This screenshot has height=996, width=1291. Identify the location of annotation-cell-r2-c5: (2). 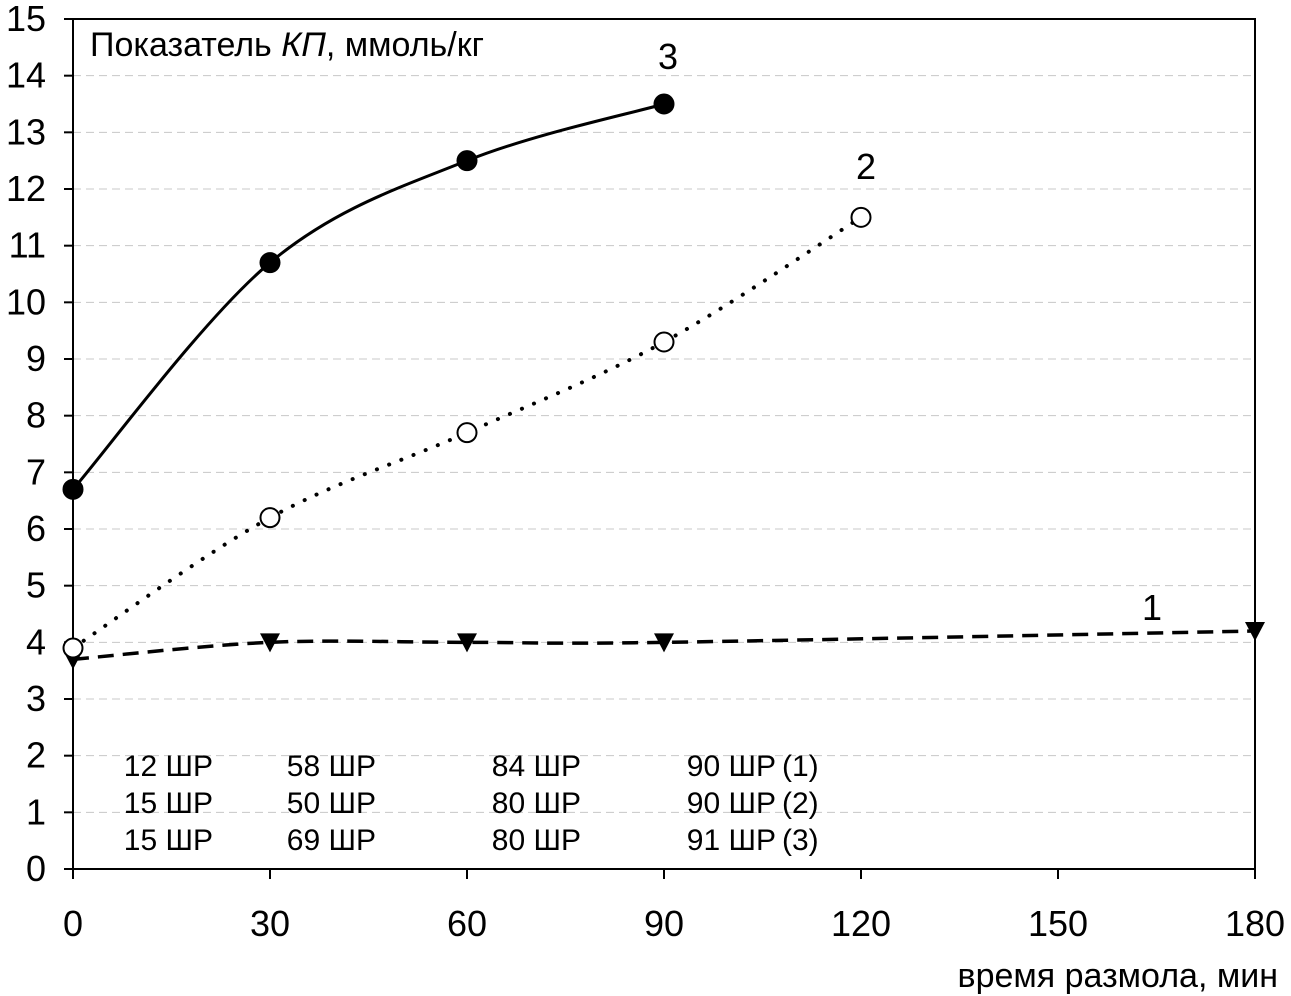
(800, 803).